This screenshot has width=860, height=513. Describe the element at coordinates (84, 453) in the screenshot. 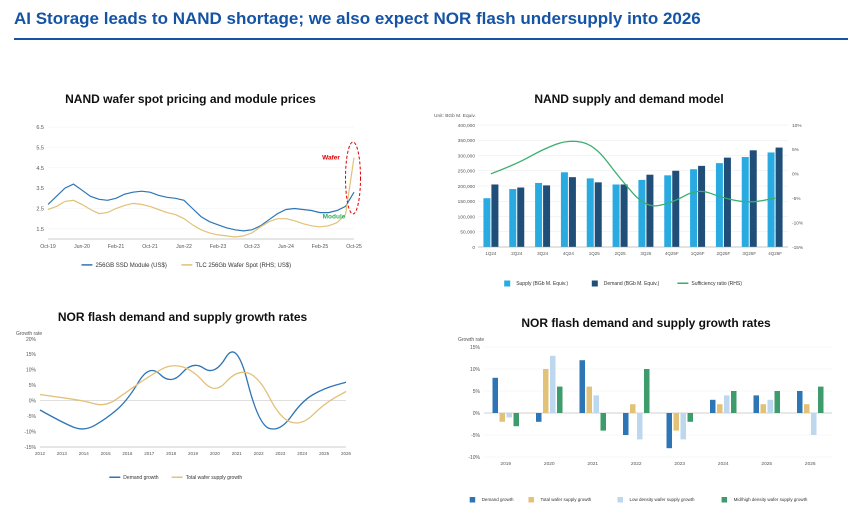

I see `svg-text: 2014` at that location.